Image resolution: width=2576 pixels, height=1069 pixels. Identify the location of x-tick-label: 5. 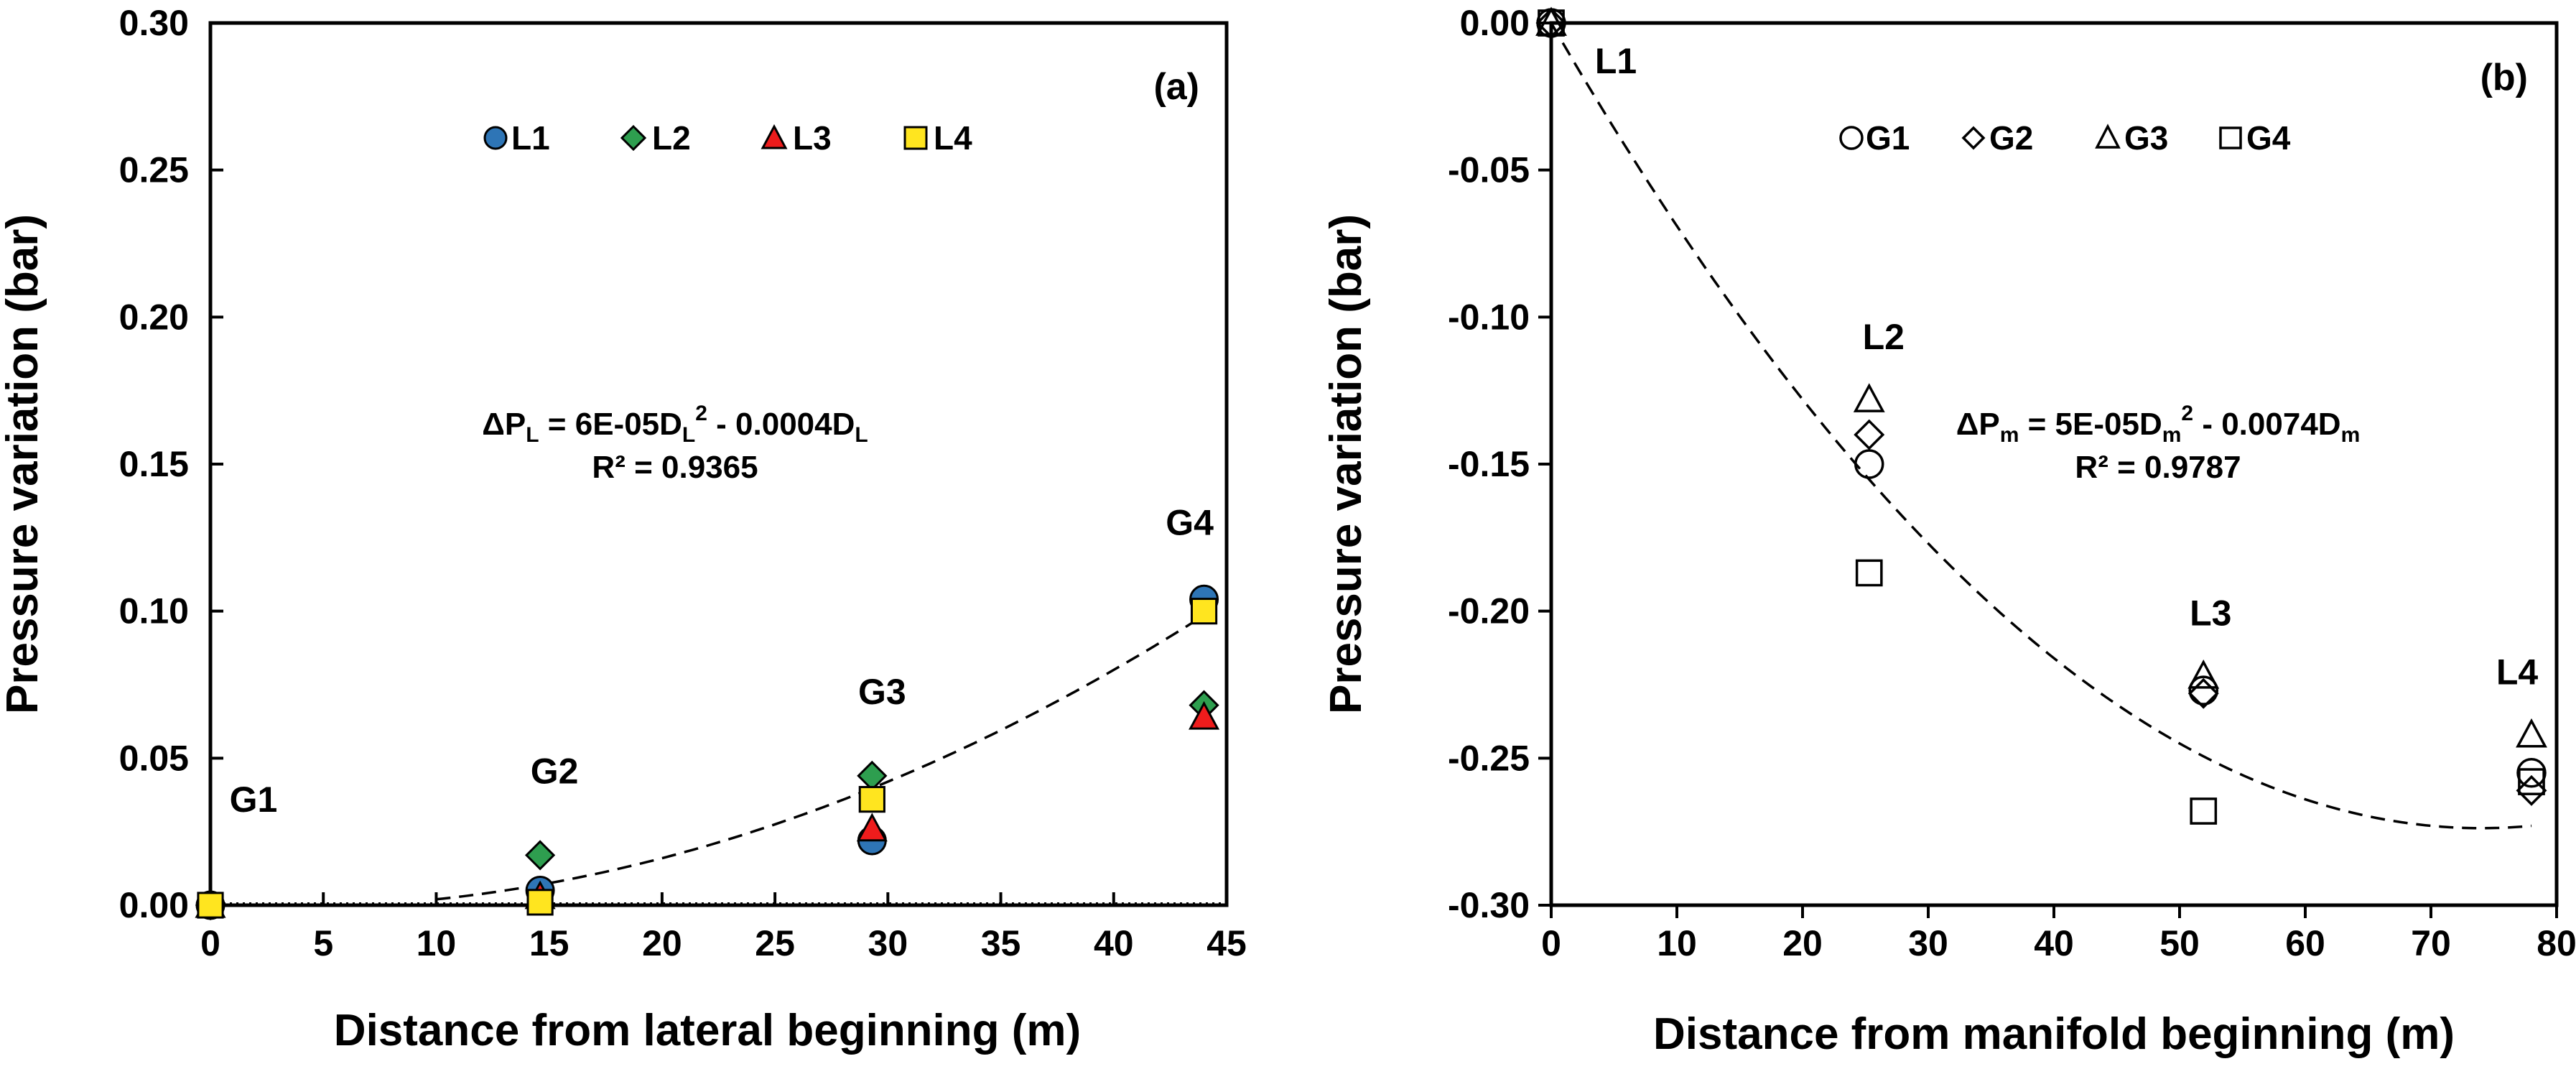
(323, 943).